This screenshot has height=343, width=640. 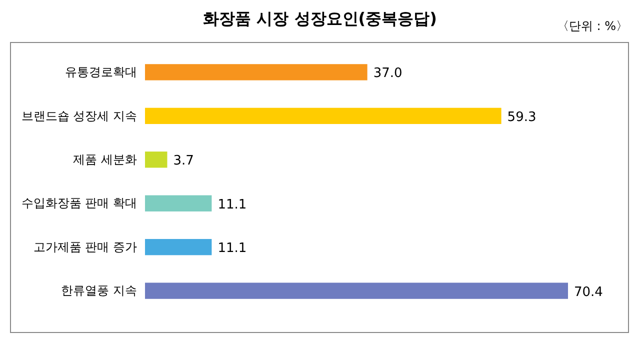 I want to click on y-tick-label: 브랜드숍 성장세 지속, so click(x=79, y=115).